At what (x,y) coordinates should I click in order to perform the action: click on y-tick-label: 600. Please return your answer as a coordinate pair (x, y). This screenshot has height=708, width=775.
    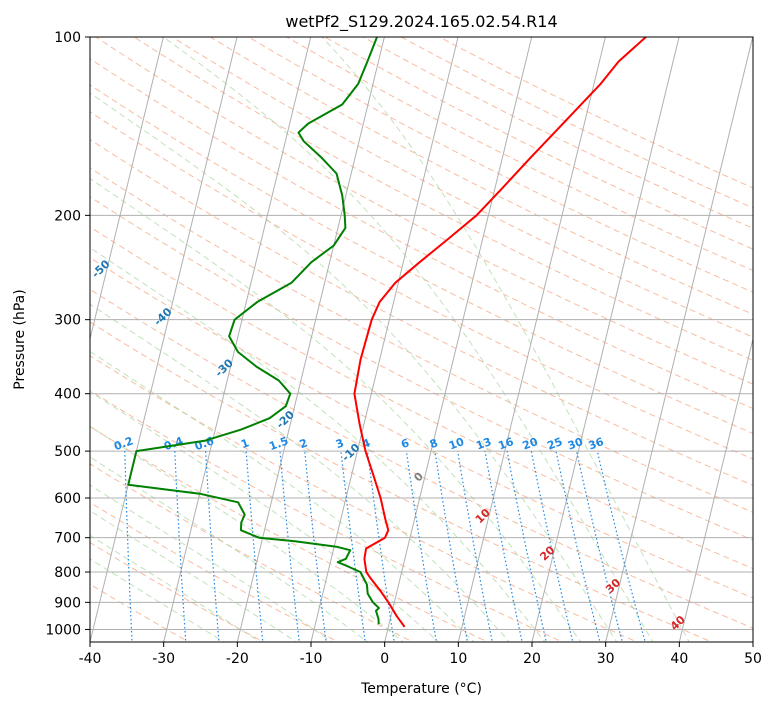
    Looking at the image, I should click on (67, 499).